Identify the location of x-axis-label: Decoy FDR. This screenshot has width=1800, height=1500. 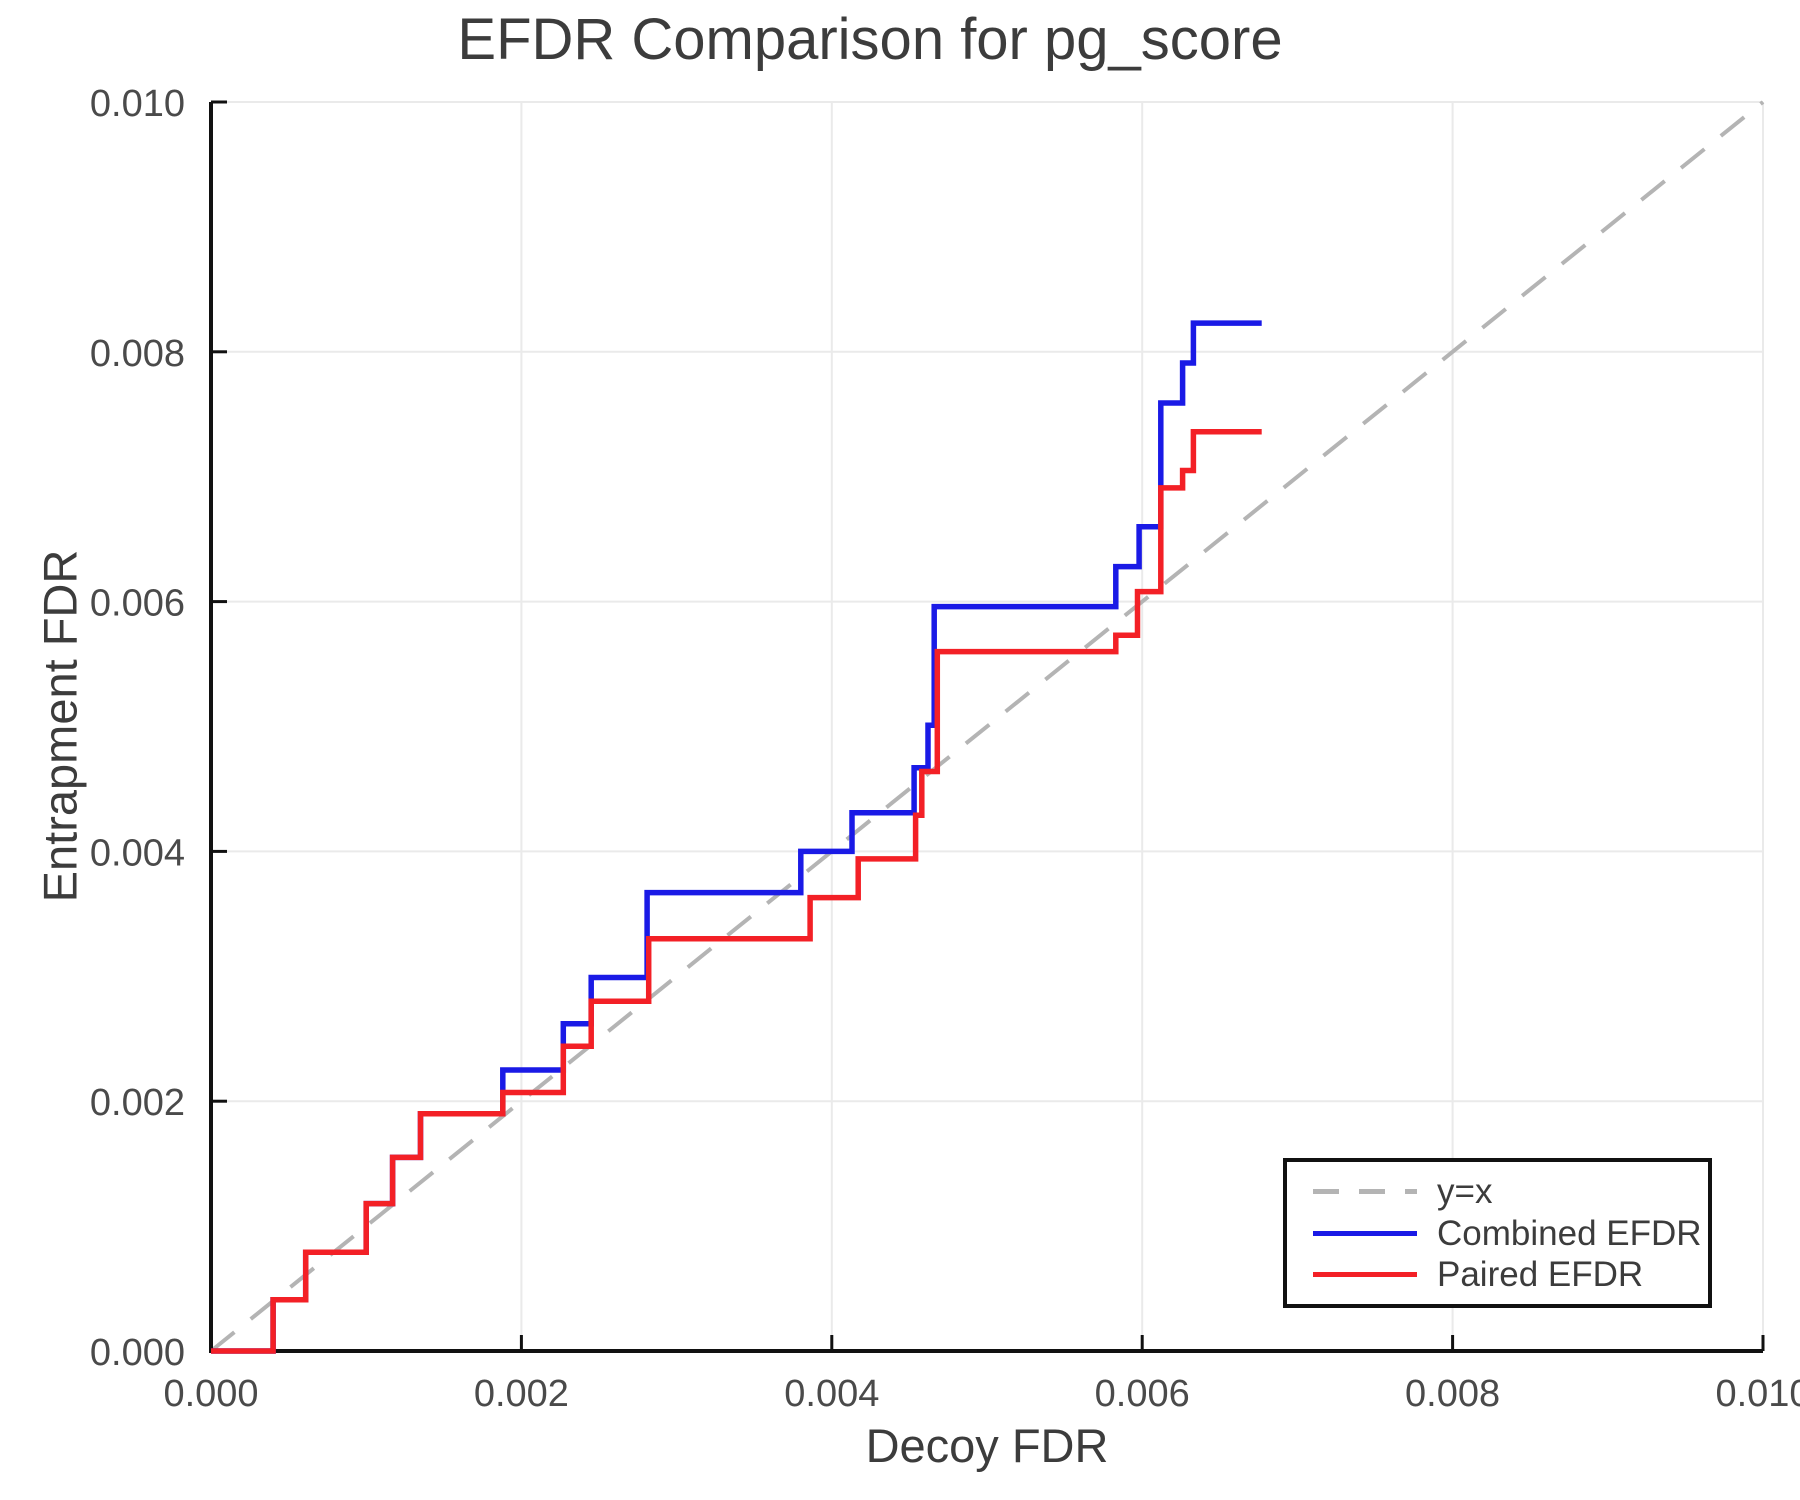
(987, 1445).